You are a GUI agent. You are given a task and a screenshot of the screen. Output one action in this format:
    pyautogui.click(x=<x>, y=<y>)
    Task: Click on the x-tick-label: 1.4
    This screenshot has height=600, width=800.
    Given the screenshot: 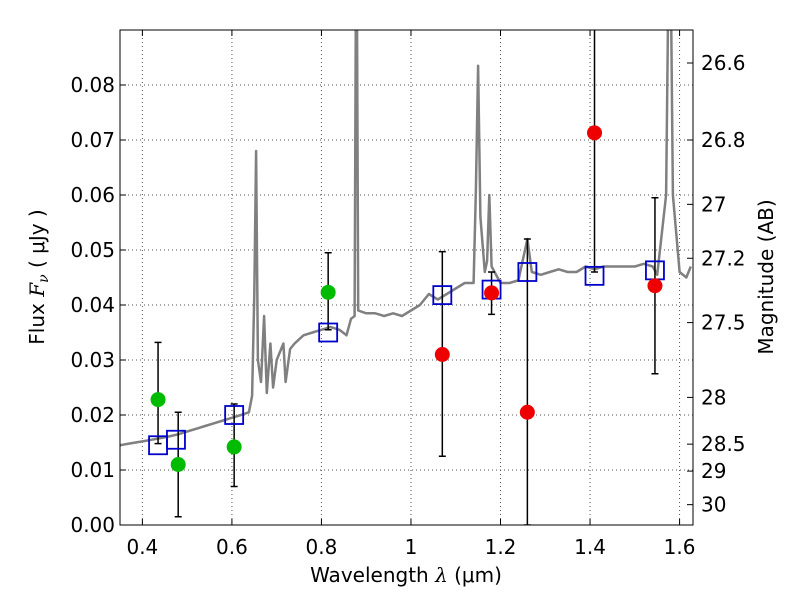 What is the action you would take?
    pyautogui.click(x=590, y=547)
    